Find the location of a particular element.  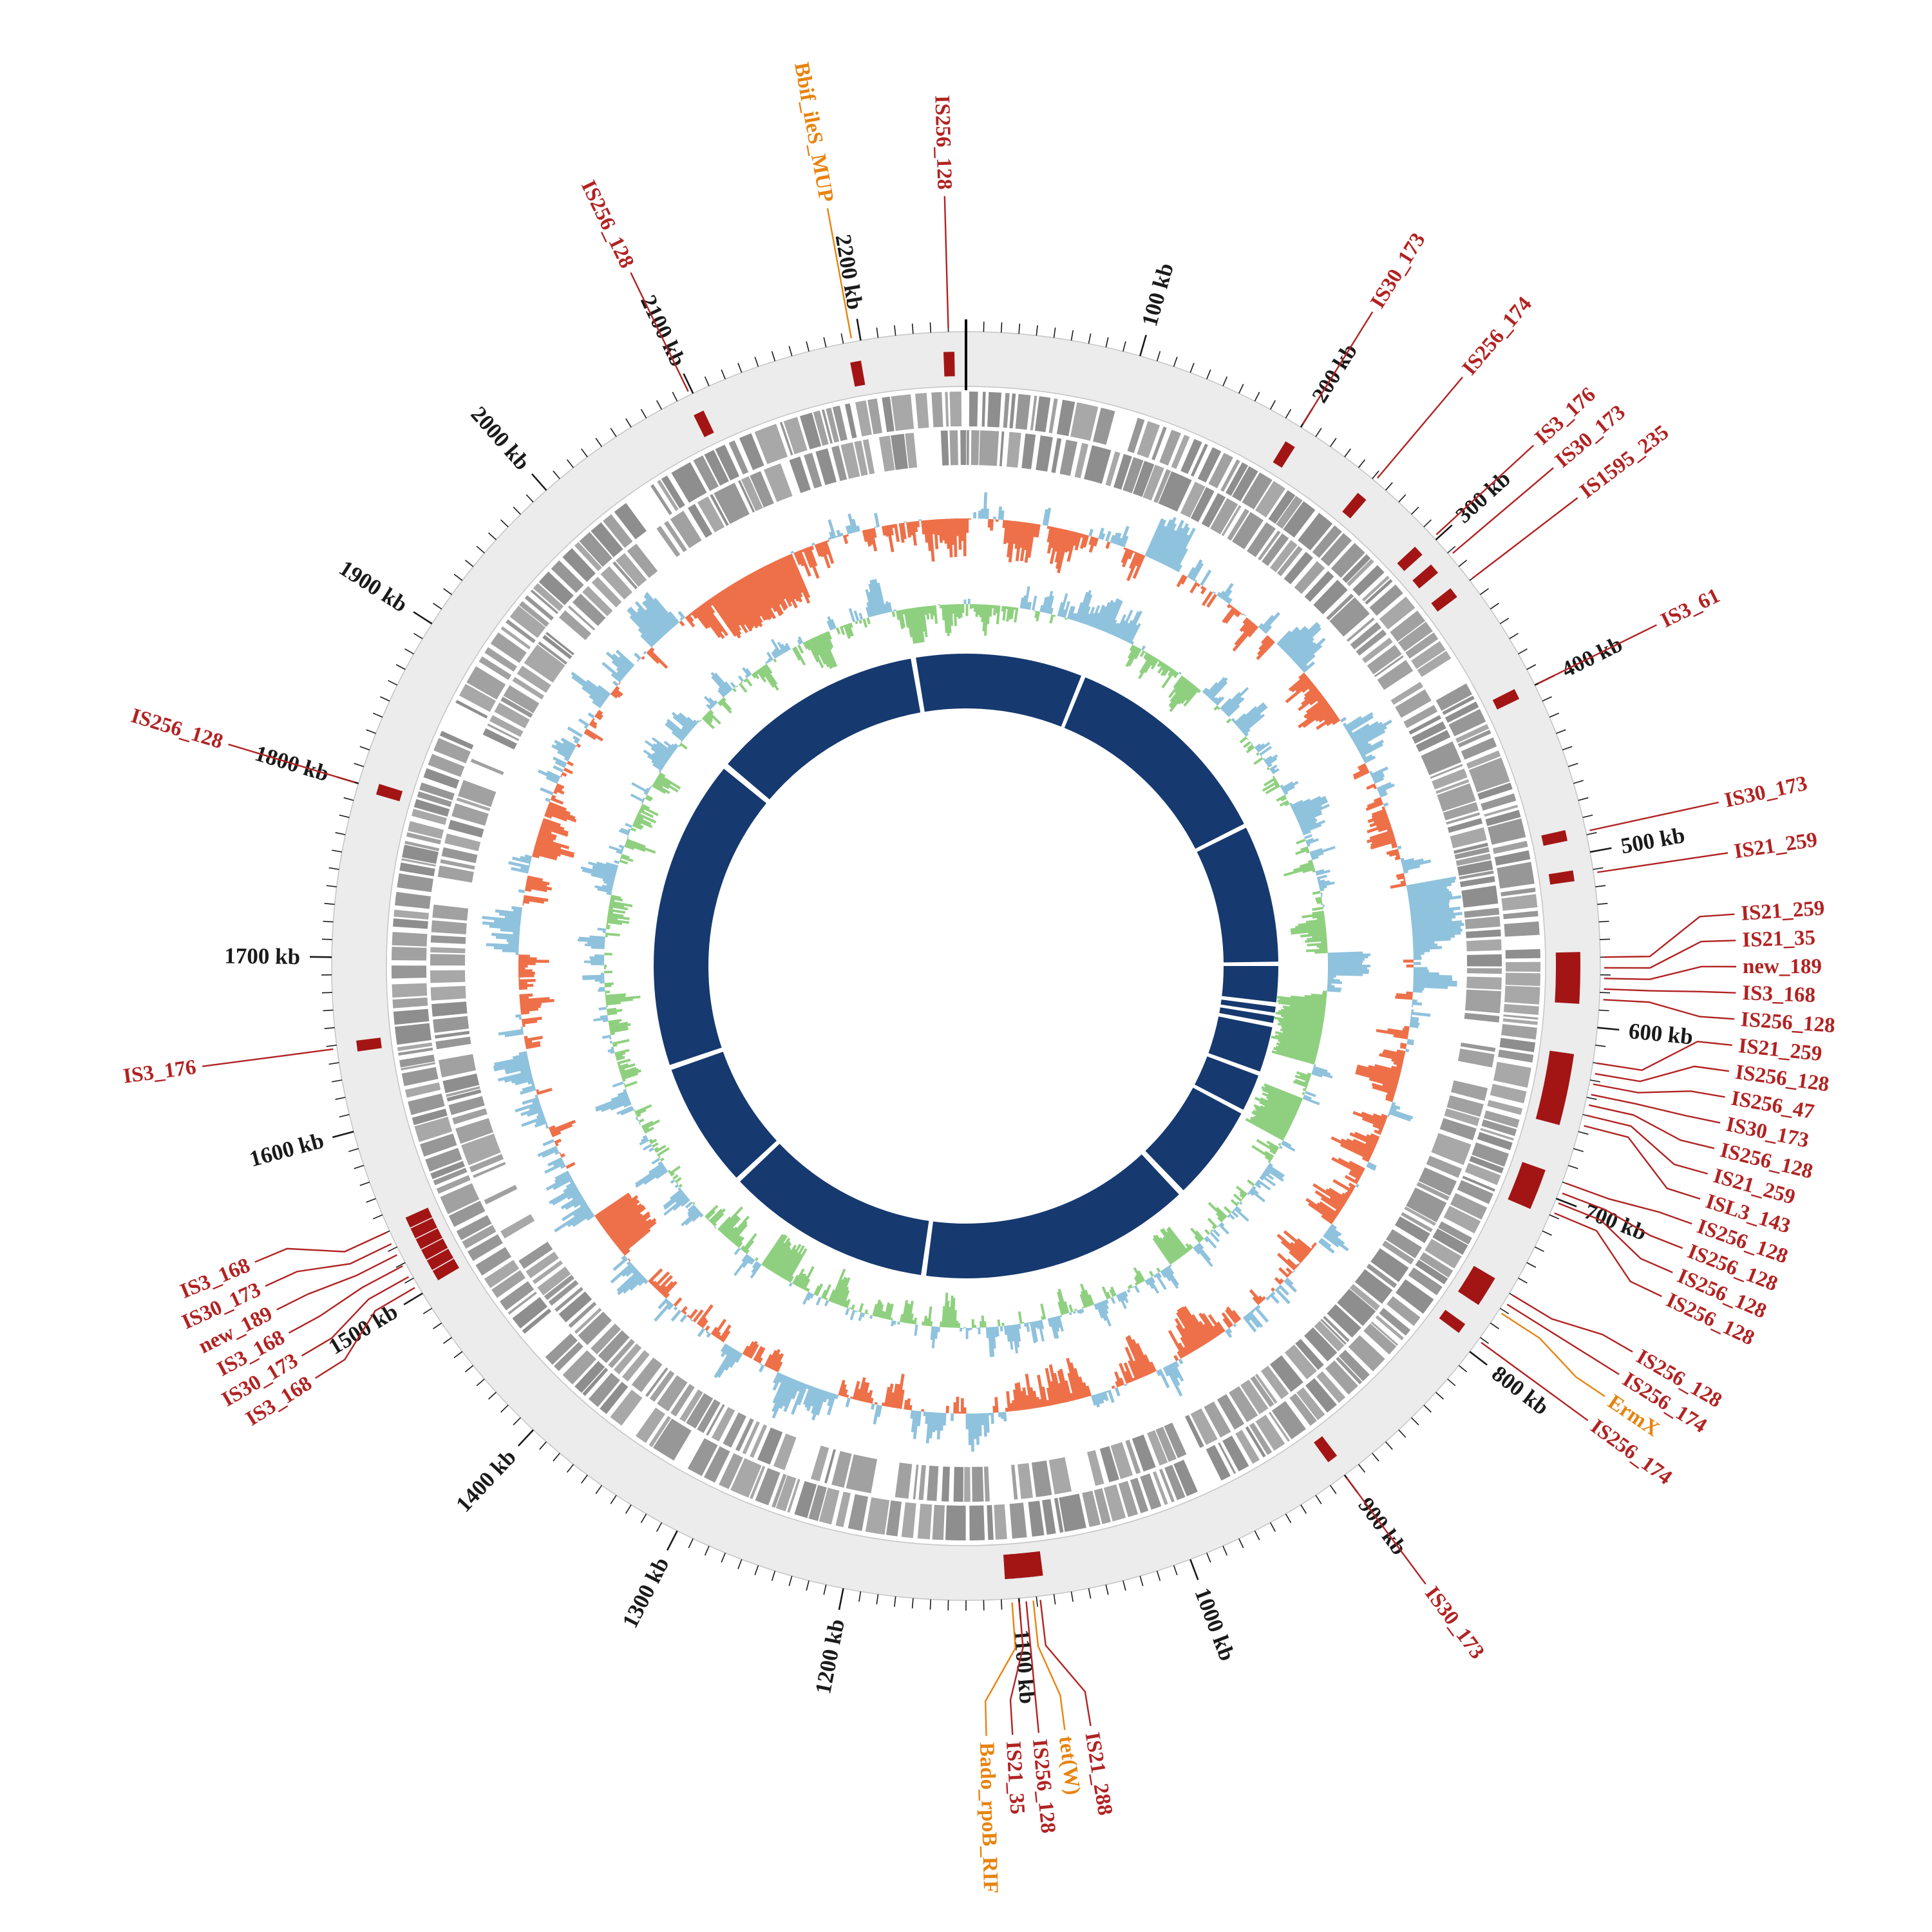

axis-tick-label: 700 kb is located at coordinates (1616, 1222).